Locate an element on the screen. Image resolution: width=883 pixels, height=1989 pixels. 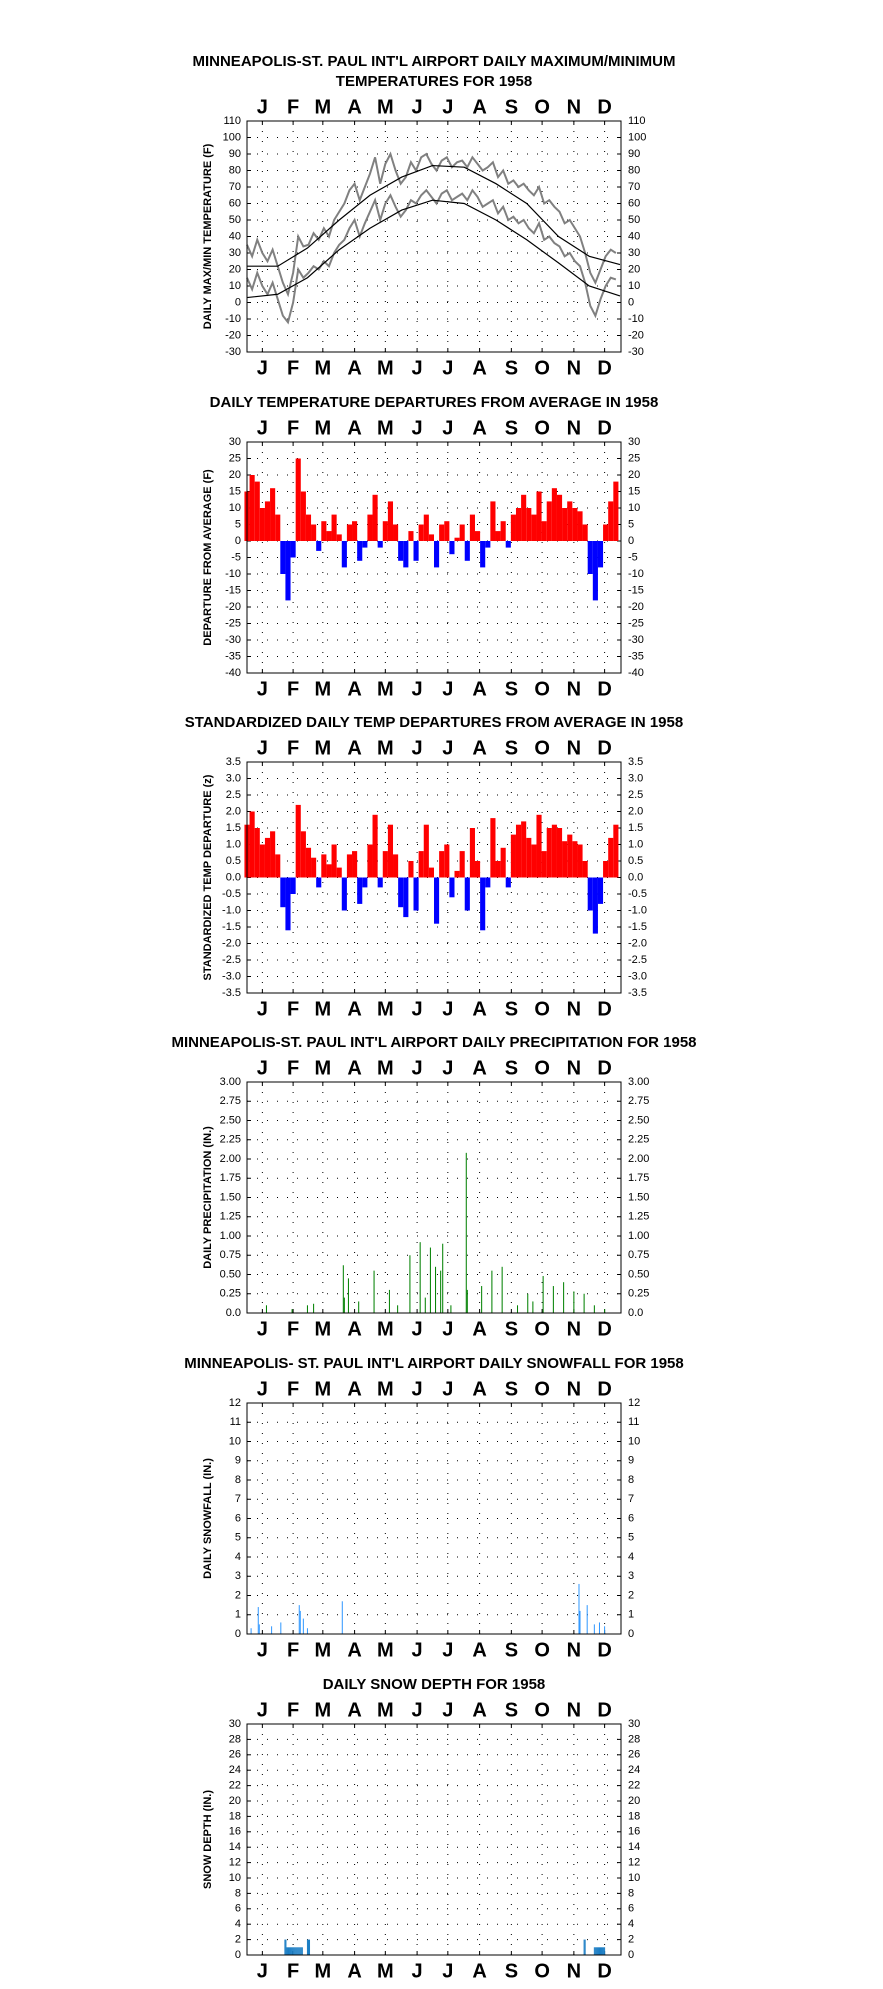
x-tick-label-top: D is located at coordinates (604, 748).